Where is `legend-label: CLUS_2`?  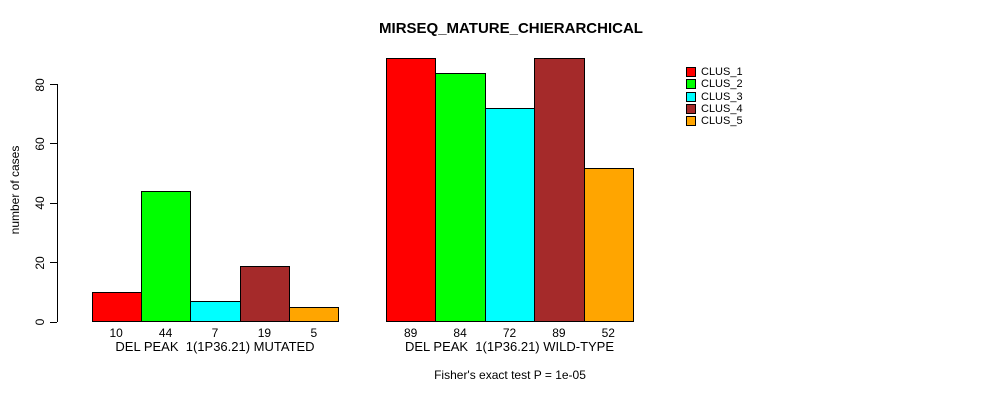 legend-label: CLUS_2 is located at coordinates (722, 84).